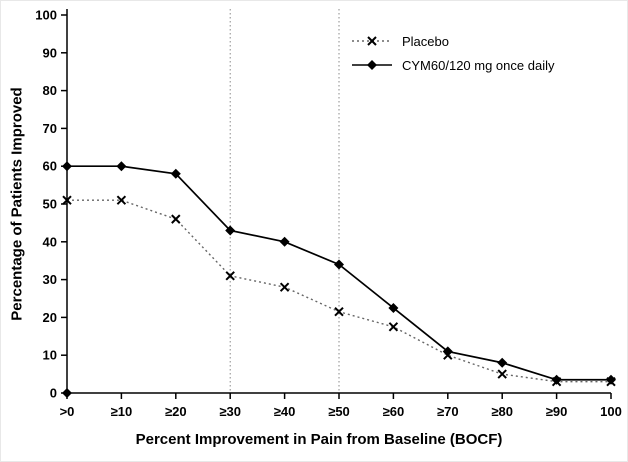 The image size is (628, 462). What do you see at coordinates (176, 411) in the screenshot?
I see `x-tick-label: ≥20` at bounding box center [176, 411].